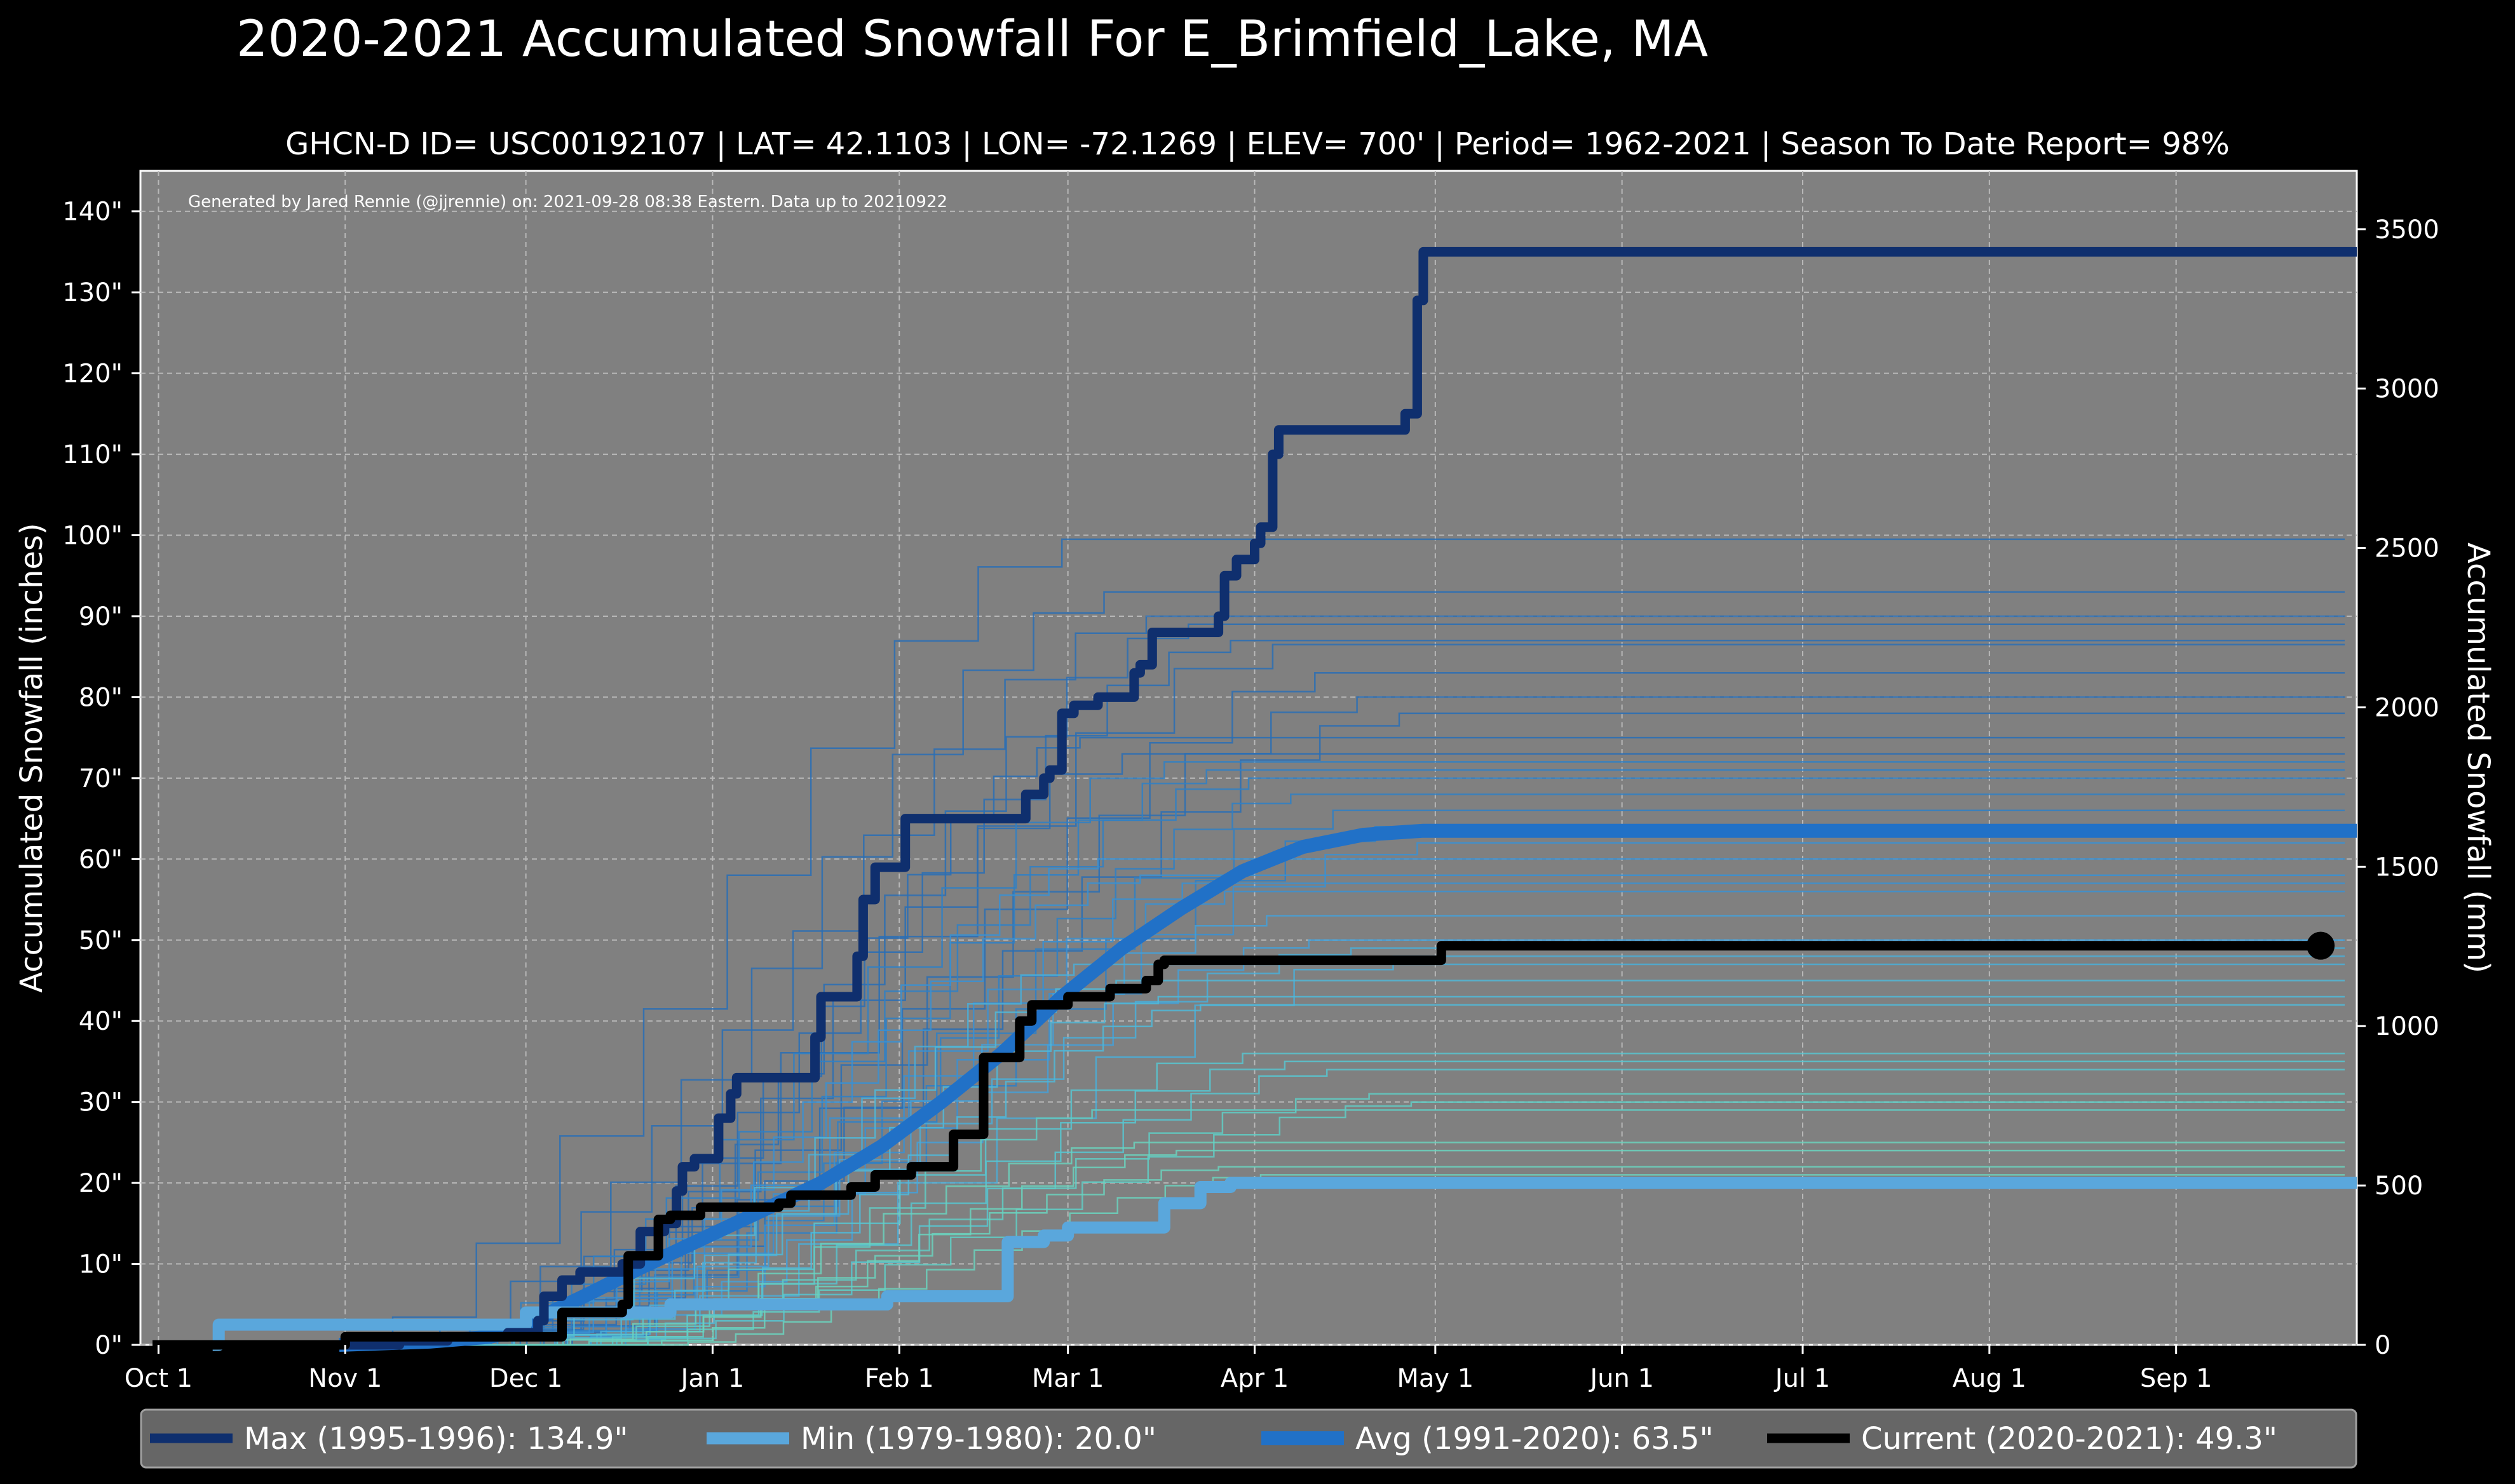 This screenshot has height=1484, width=2515. Describe the element at coordinates (101, 1264) in the screenshot. I see `y-tick-label: 10"` at that location.